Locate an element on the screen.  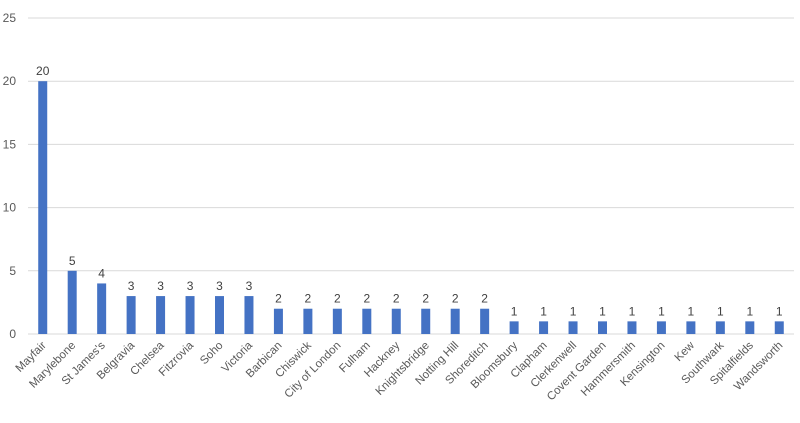
y-tick-label: 15 is located at coordinates (10, 144).